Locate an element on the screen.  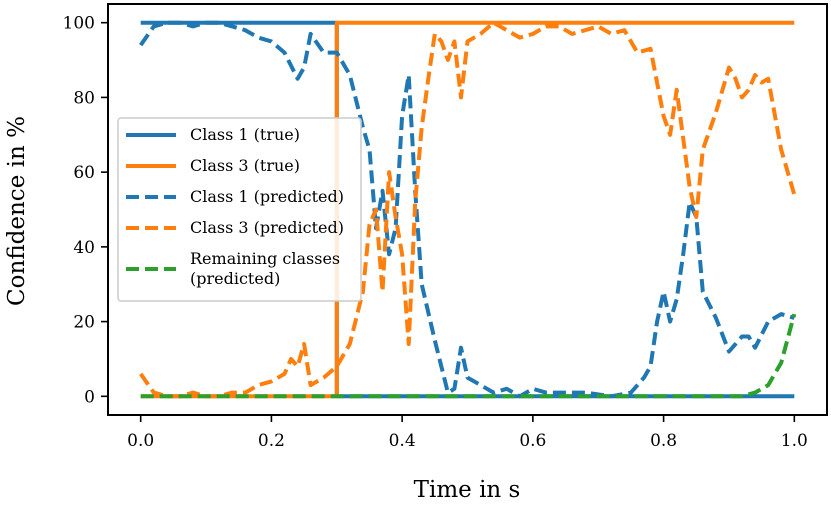
legend-label-class-3-true: Class 3 (true) is located at coordinates (245, 165).